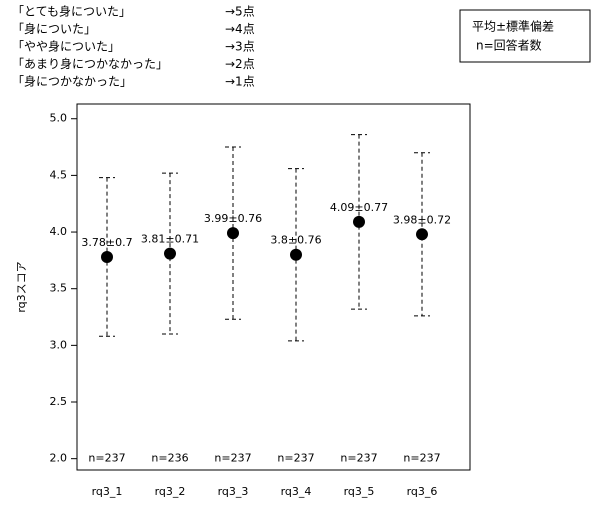  I want to click on y-tick-label: 4.0, so click(59, 231).